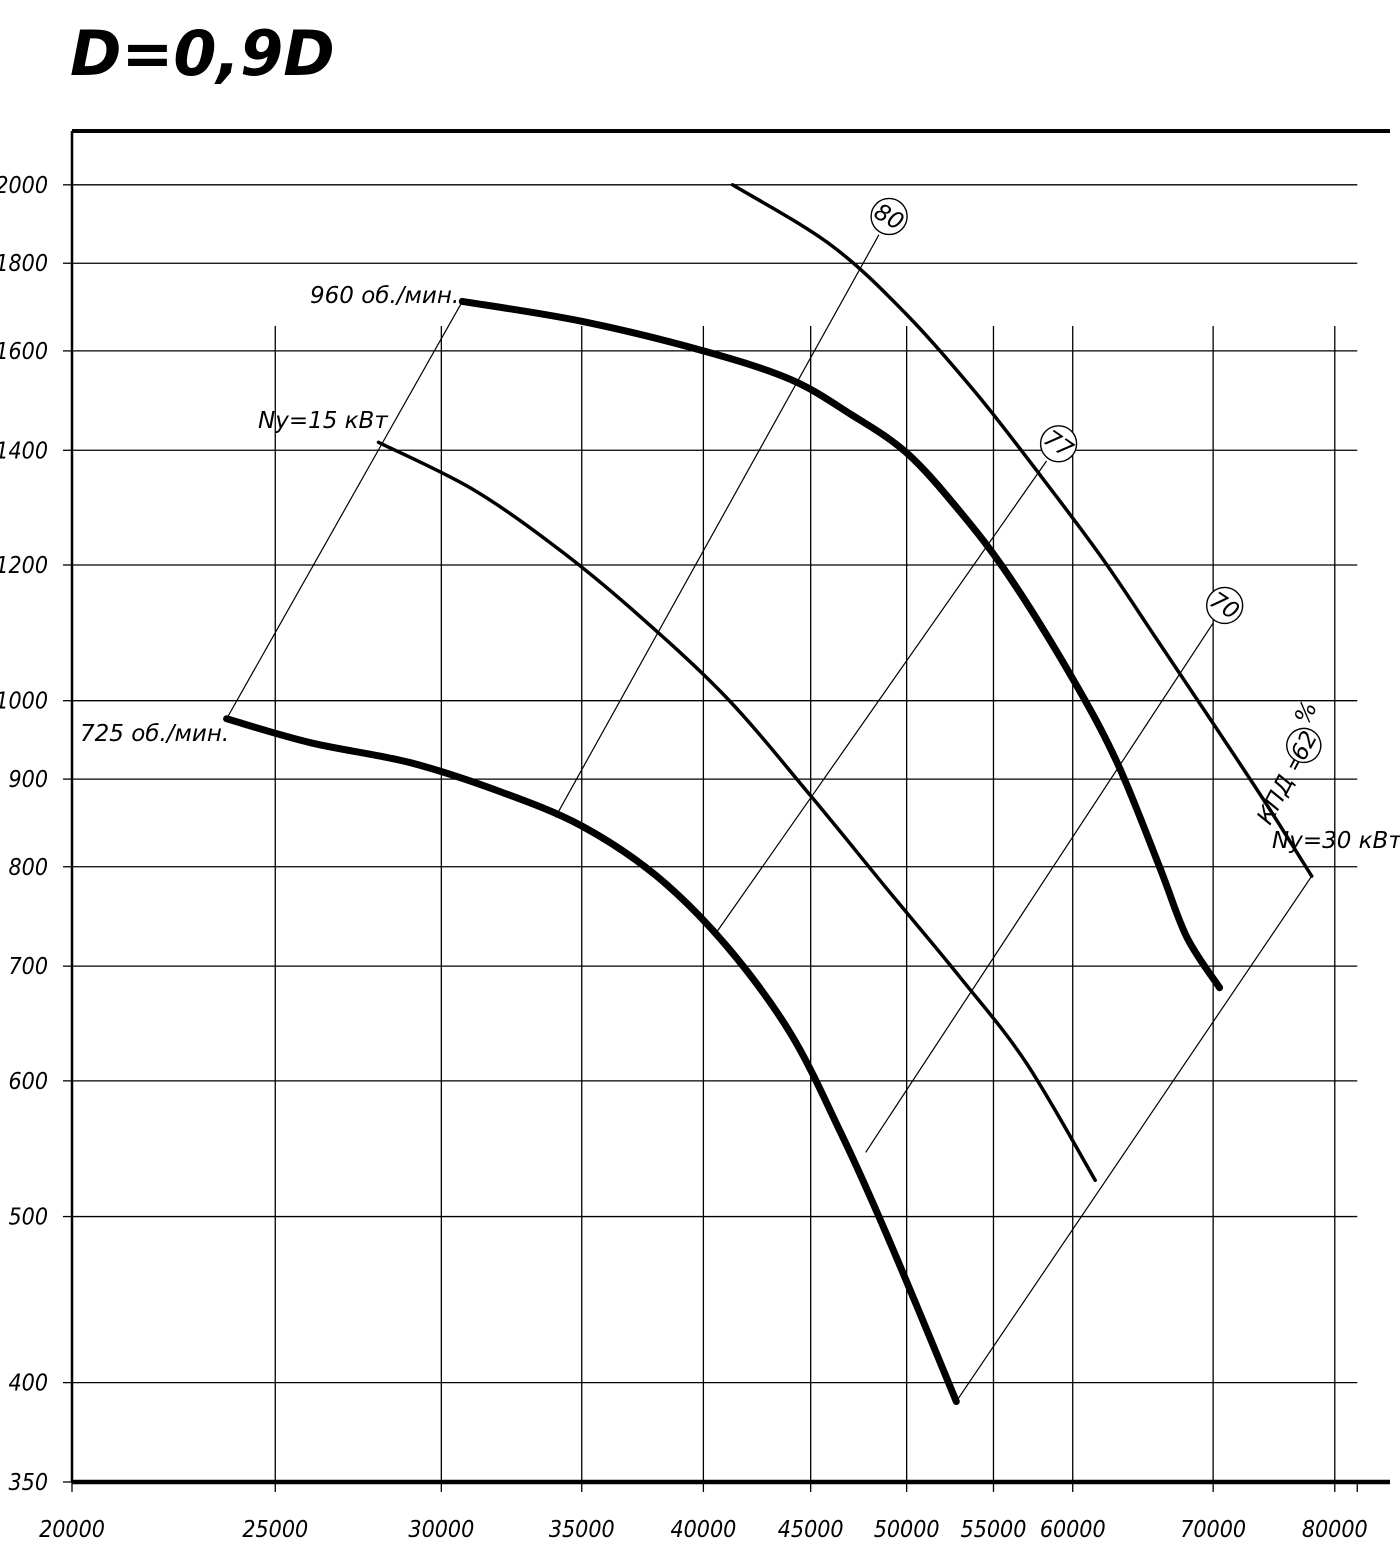  Describe the element at coordinates (24, 352) in the screenshot. I see `tick-label-y: 1600` at that location.